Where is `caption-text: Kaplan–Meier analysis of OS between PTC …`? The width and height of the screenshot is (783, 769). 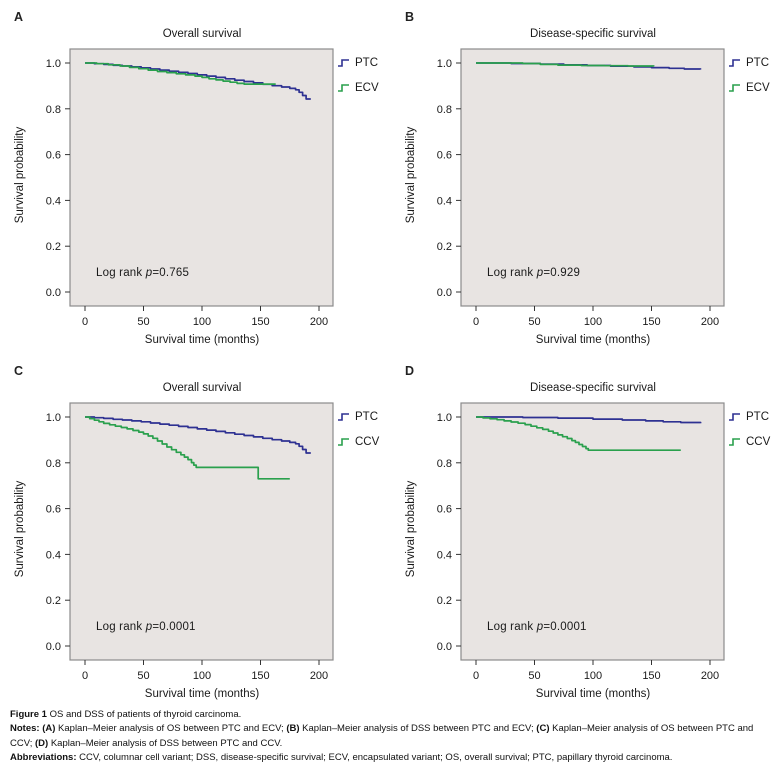 caption-text: Kaplan–Meier analysis of OS between PTC … is located at coordinates (382, 736).